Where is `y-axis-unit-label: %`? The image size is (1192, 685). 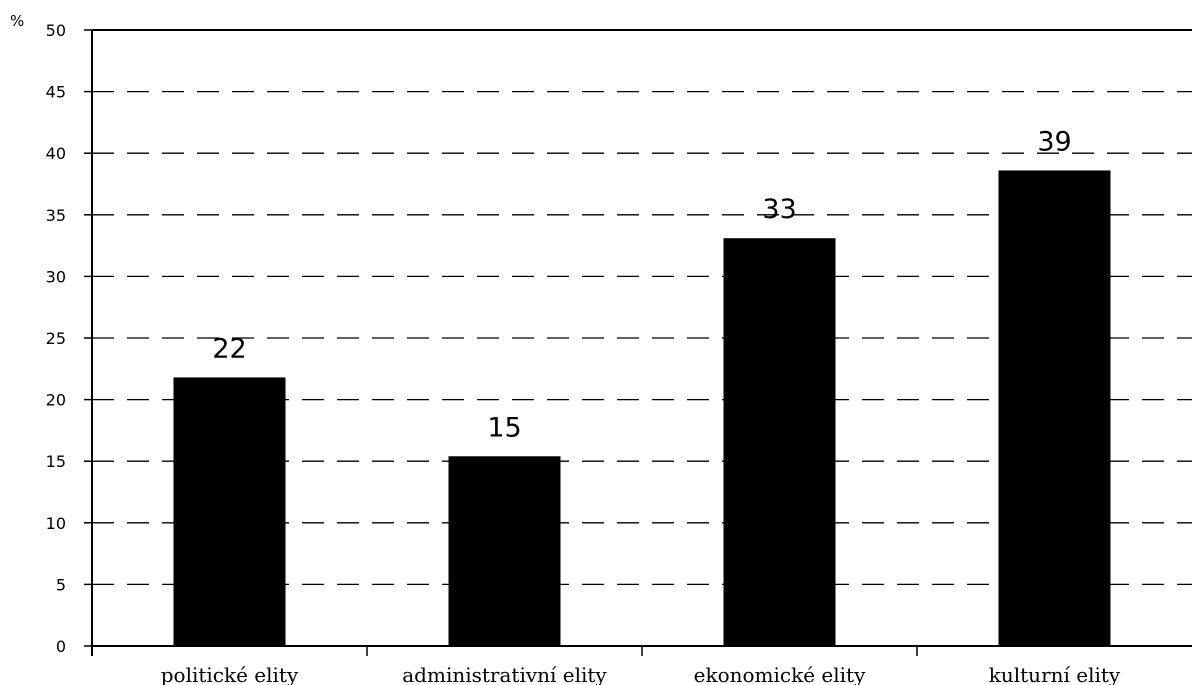 y-axis-unit-label: % is located at coordinates (17, 21).